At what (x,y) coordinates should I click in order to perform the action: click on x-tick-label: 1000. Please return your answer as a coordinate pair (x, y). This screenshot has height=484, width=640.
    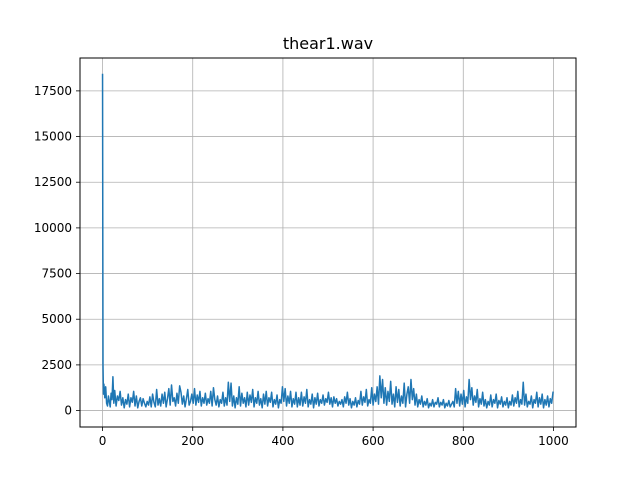
    Looking at the image, I should click on (553, 441).